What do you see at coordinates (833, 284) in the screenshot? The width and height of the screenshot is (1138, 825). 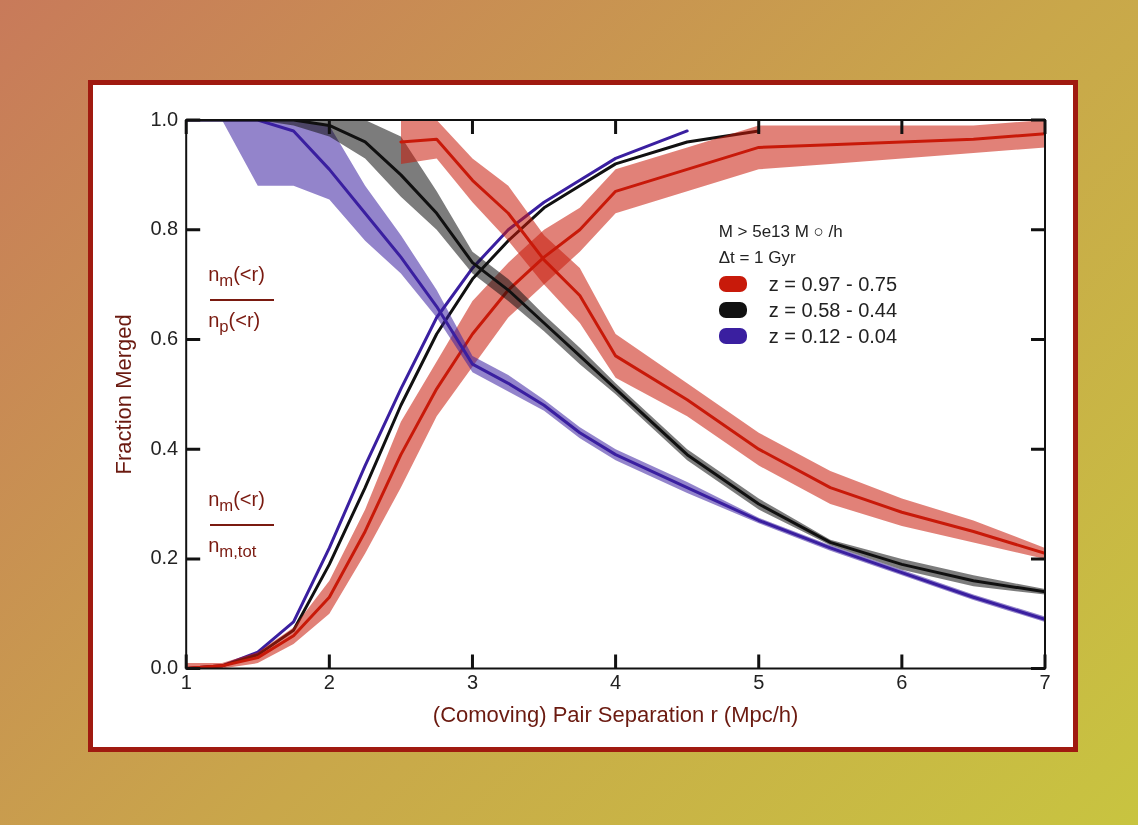 I see `legend-label: z = 0.97 - 0.75` at bounding box center [833, 284].